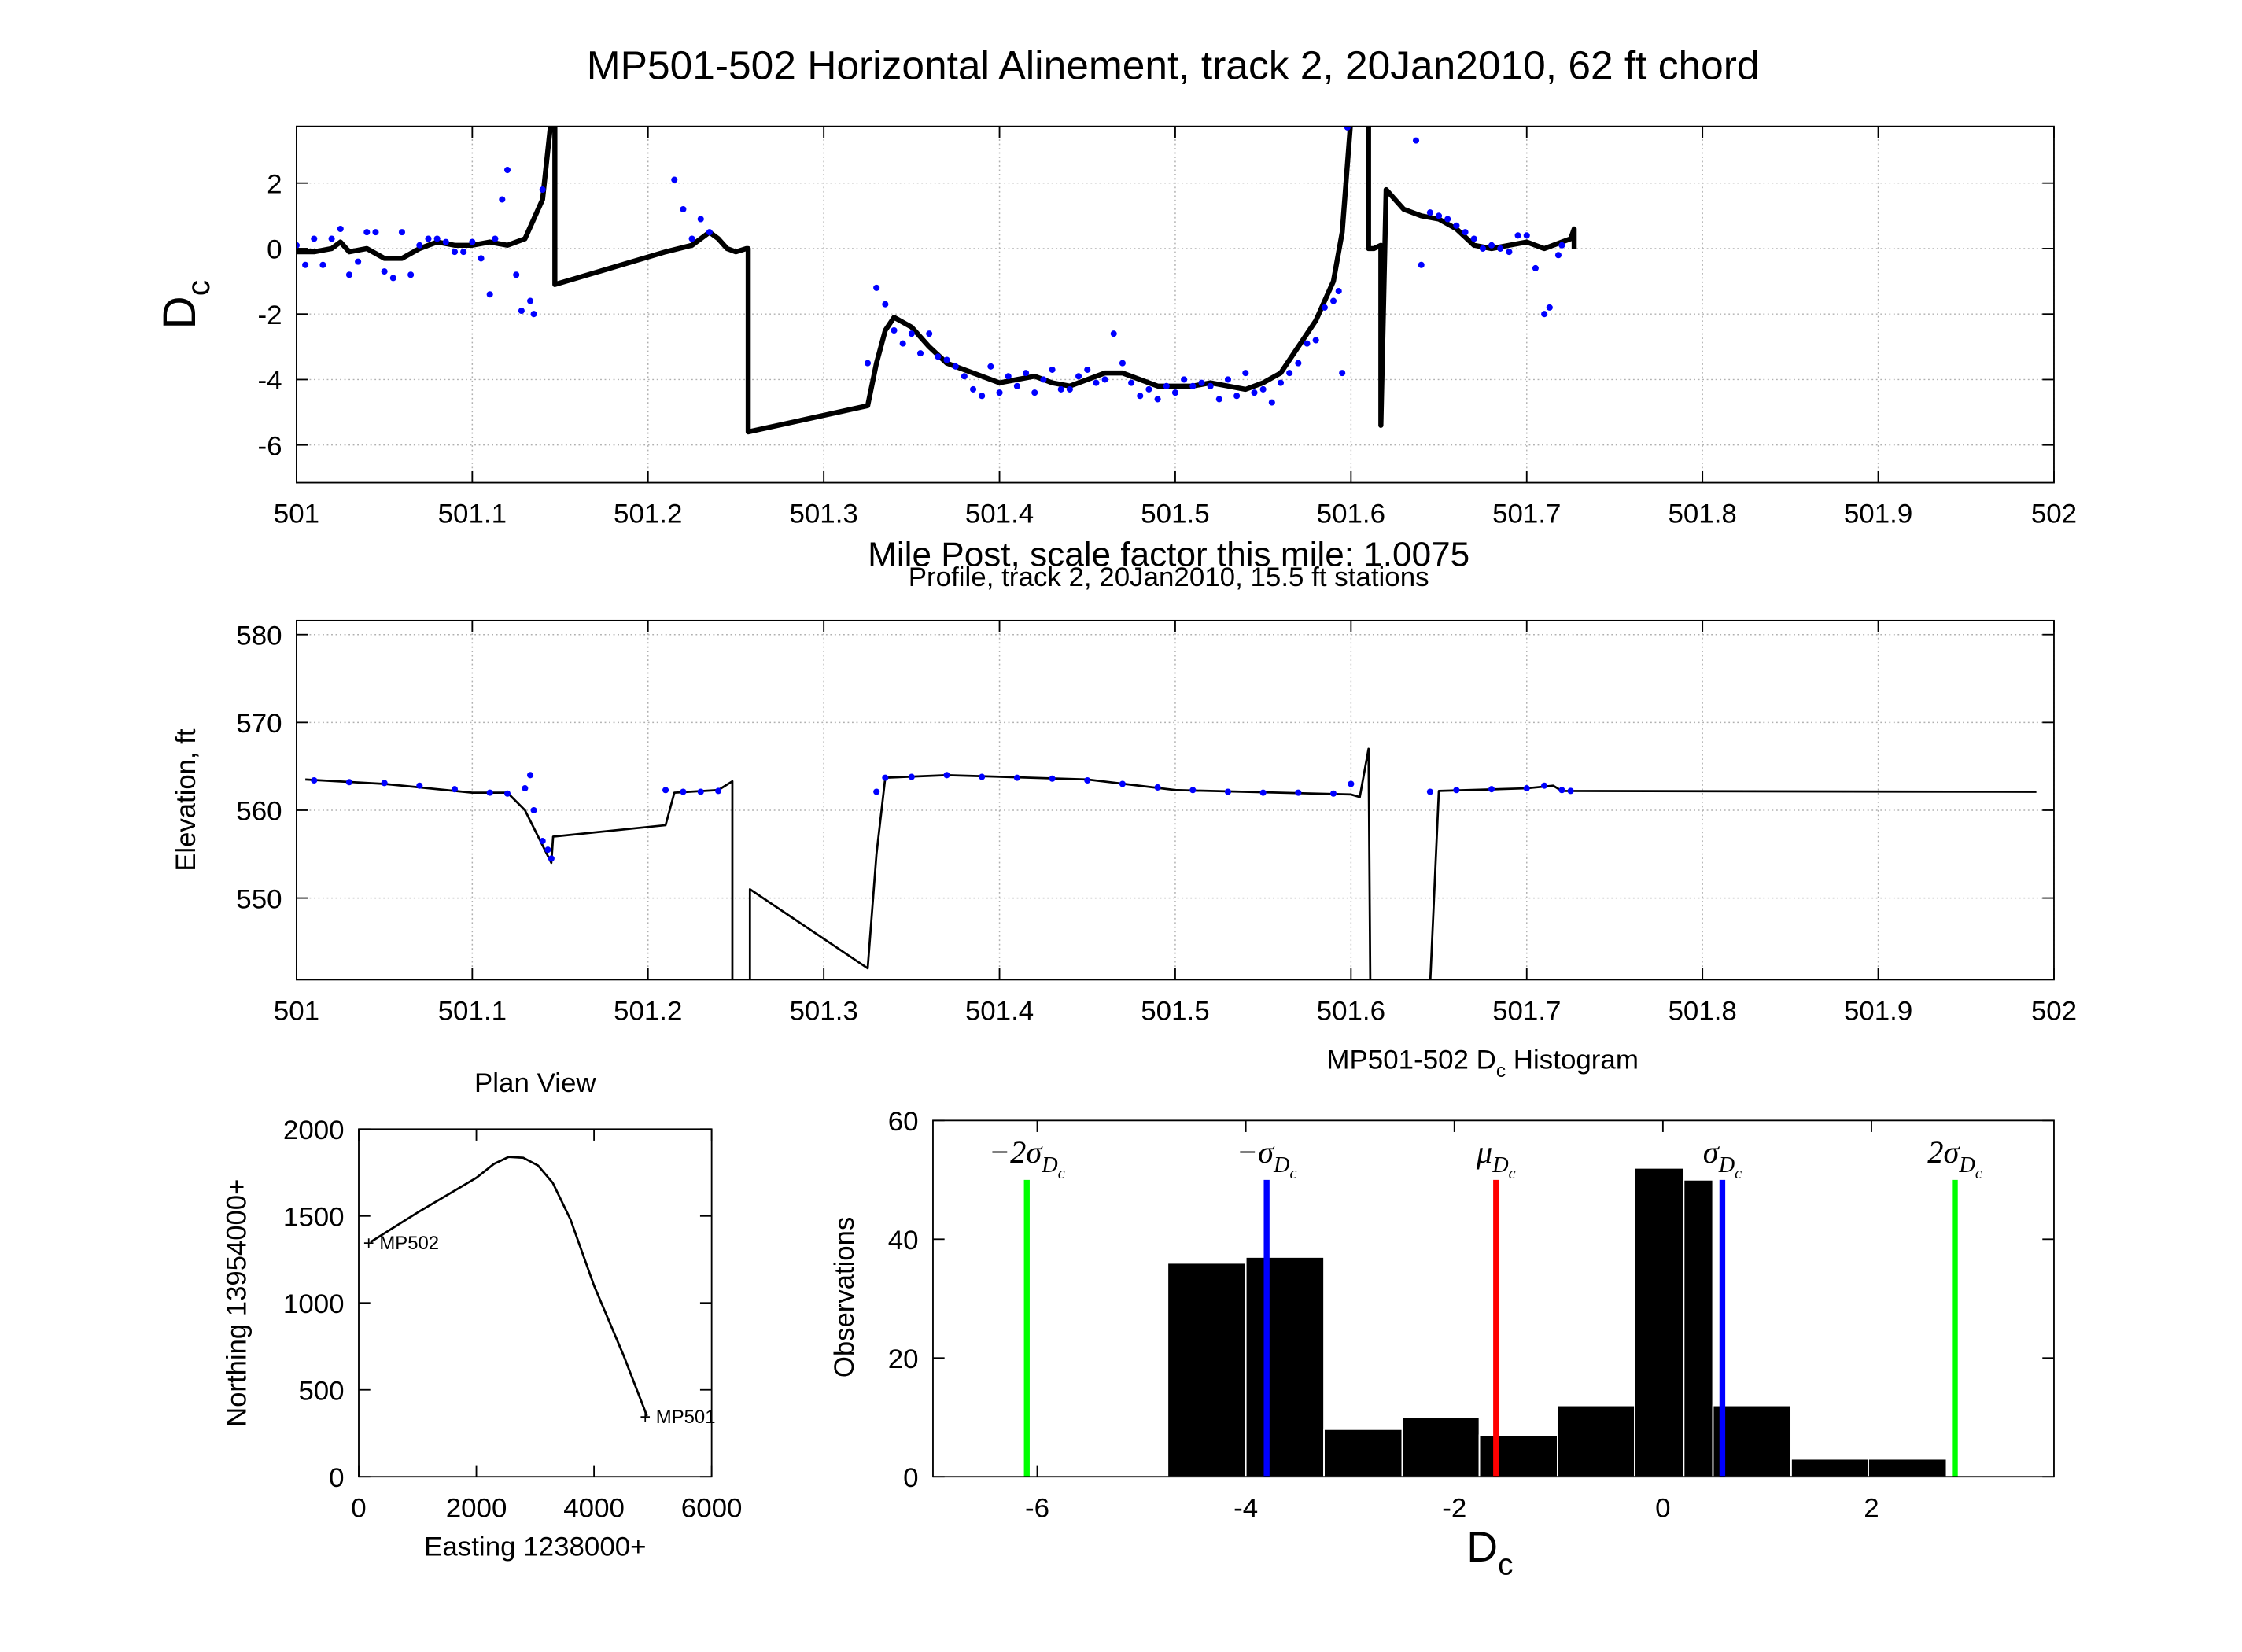  What do you see at coordinates (1454, 1507) in the screenshot?
I see `x-tick-label: -2` at bounding box center [1454, 1507].